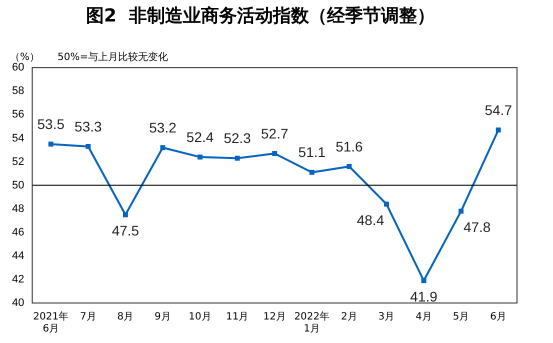 The image size is (553, 343). I want to click on data-label: 54.7, so click(498, 110).